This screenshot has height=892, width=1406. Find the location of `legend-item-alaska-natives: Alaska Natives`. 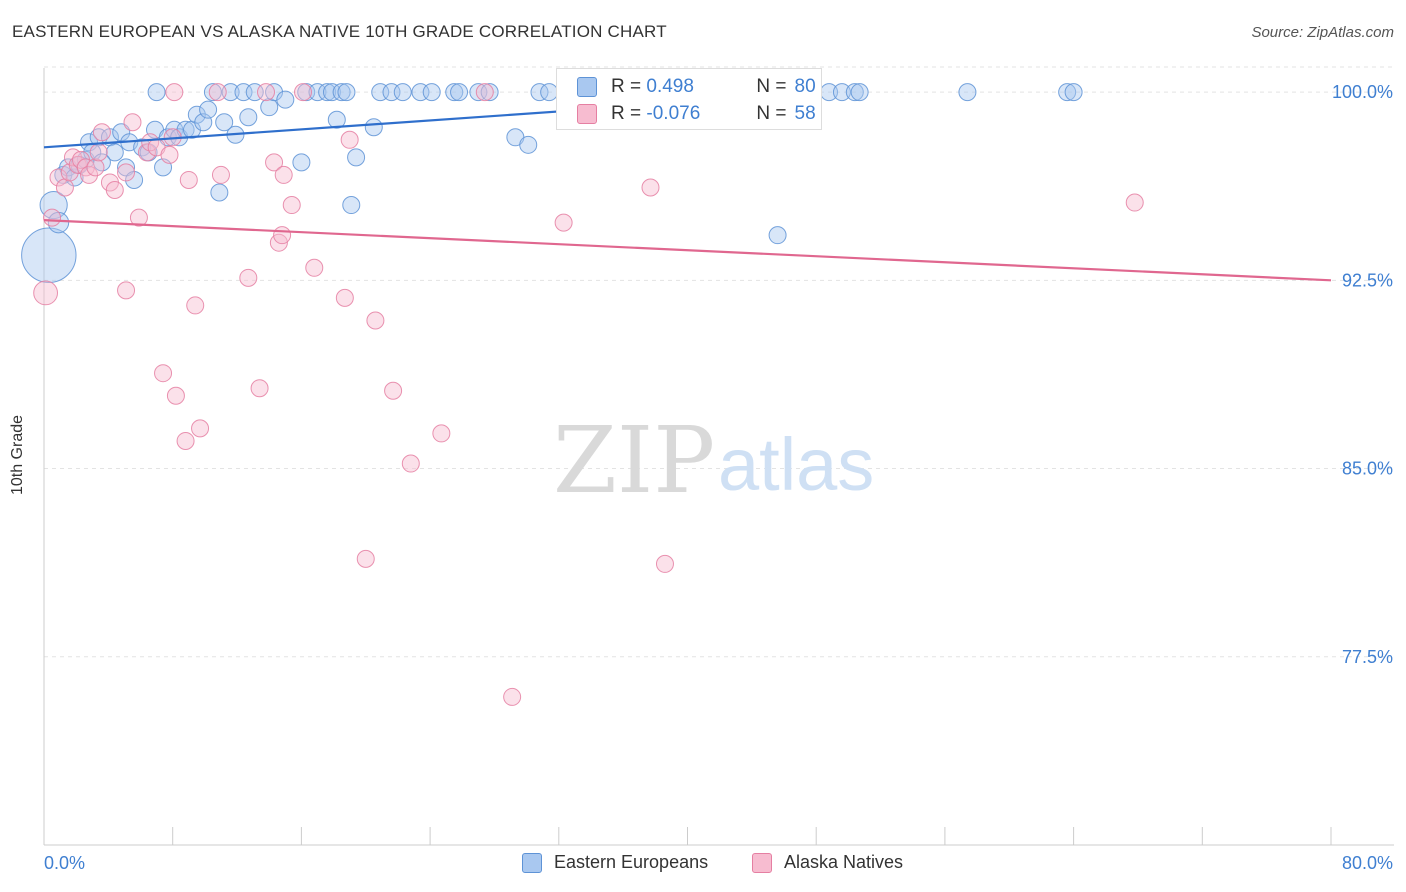

legend-item-alaska-natives: Alaska Natives is located at coordinates (827, 862).